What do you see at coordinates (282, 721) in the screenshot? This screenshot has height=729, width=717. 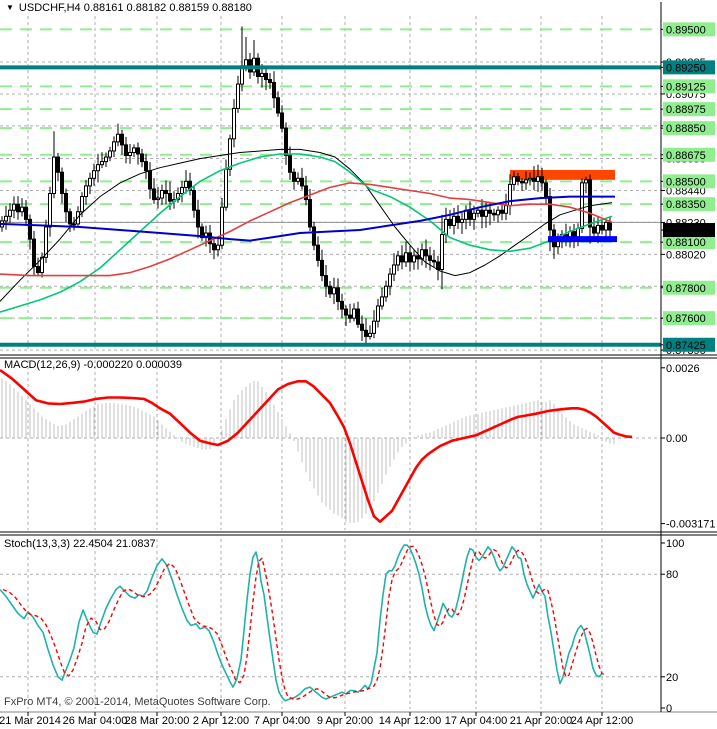 I see `time-label: 7 Apr 04:00` at bounding box center [282, 721].